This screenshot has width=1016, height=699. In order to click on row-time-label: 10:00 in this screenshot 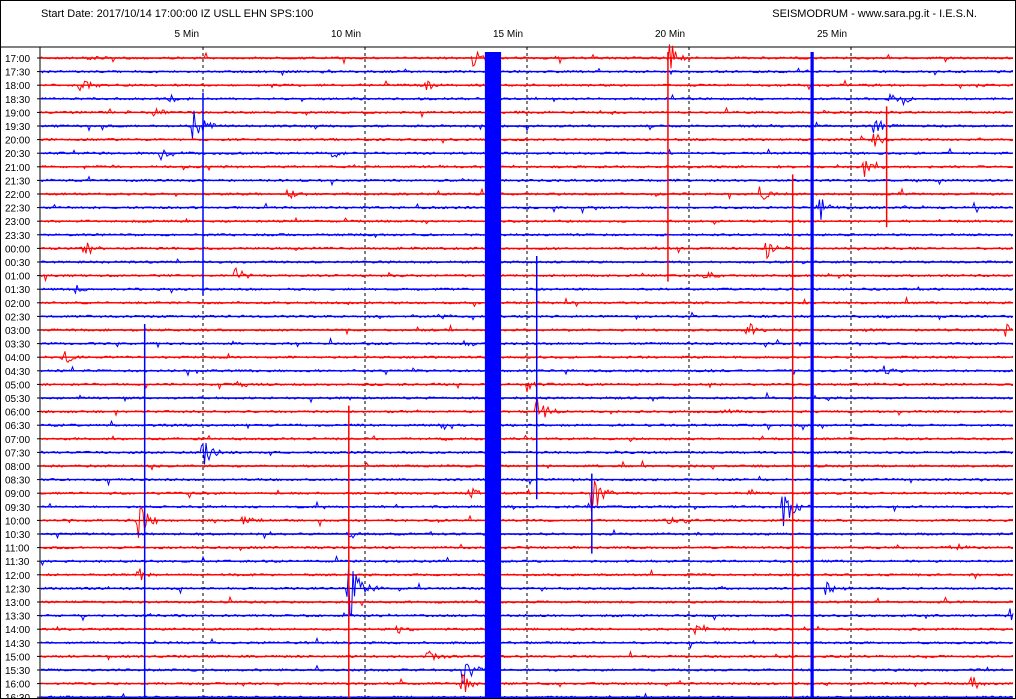, I will do `click(17, 521)`.